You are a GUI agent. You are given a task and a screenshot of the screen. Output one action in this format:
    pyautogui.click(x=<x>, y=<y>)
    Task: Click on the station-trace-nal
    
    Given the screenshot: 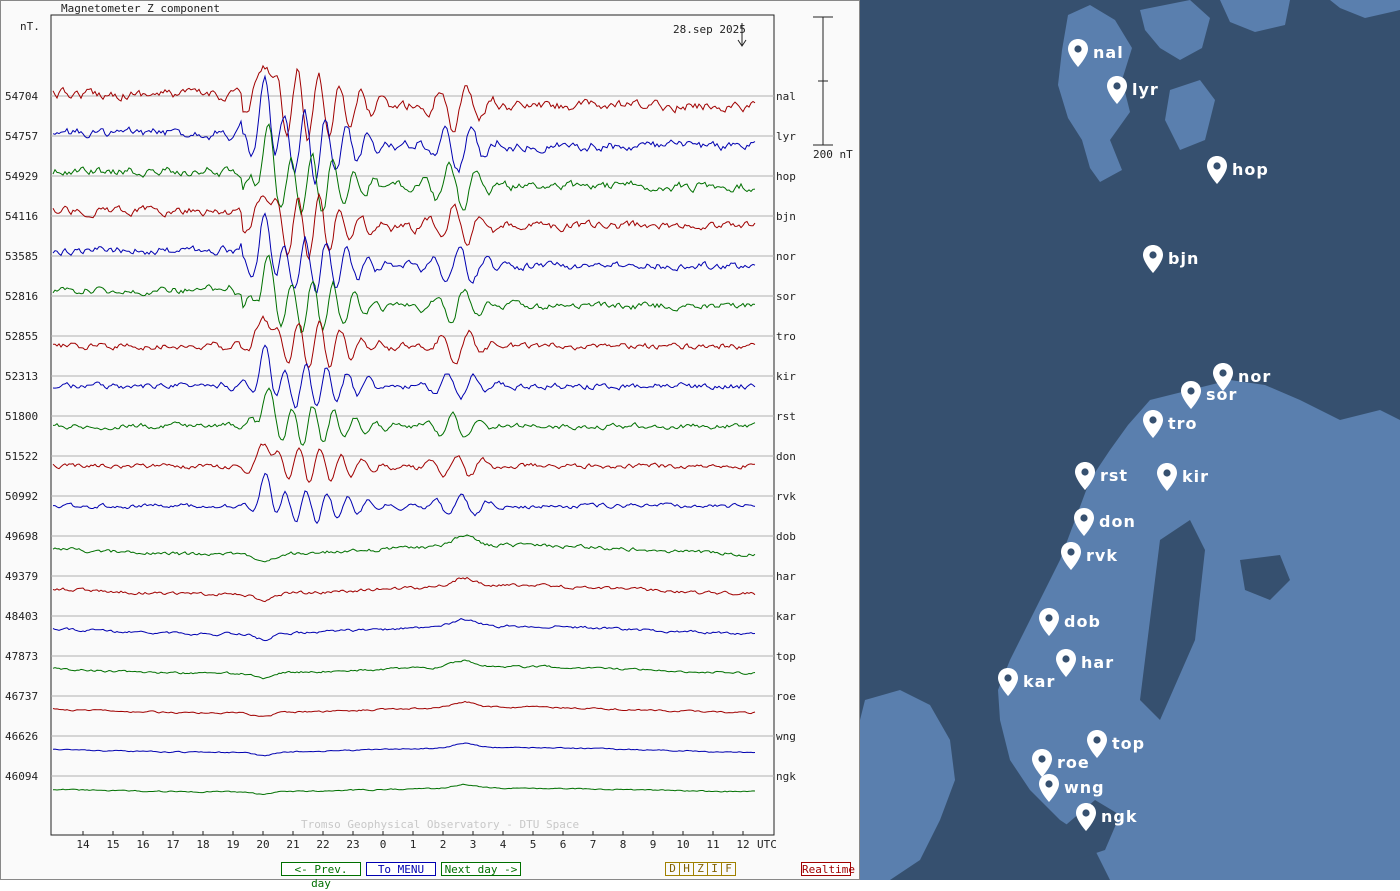 What is the action you would take?
    pyautogui.click(x=404, y=103)
    